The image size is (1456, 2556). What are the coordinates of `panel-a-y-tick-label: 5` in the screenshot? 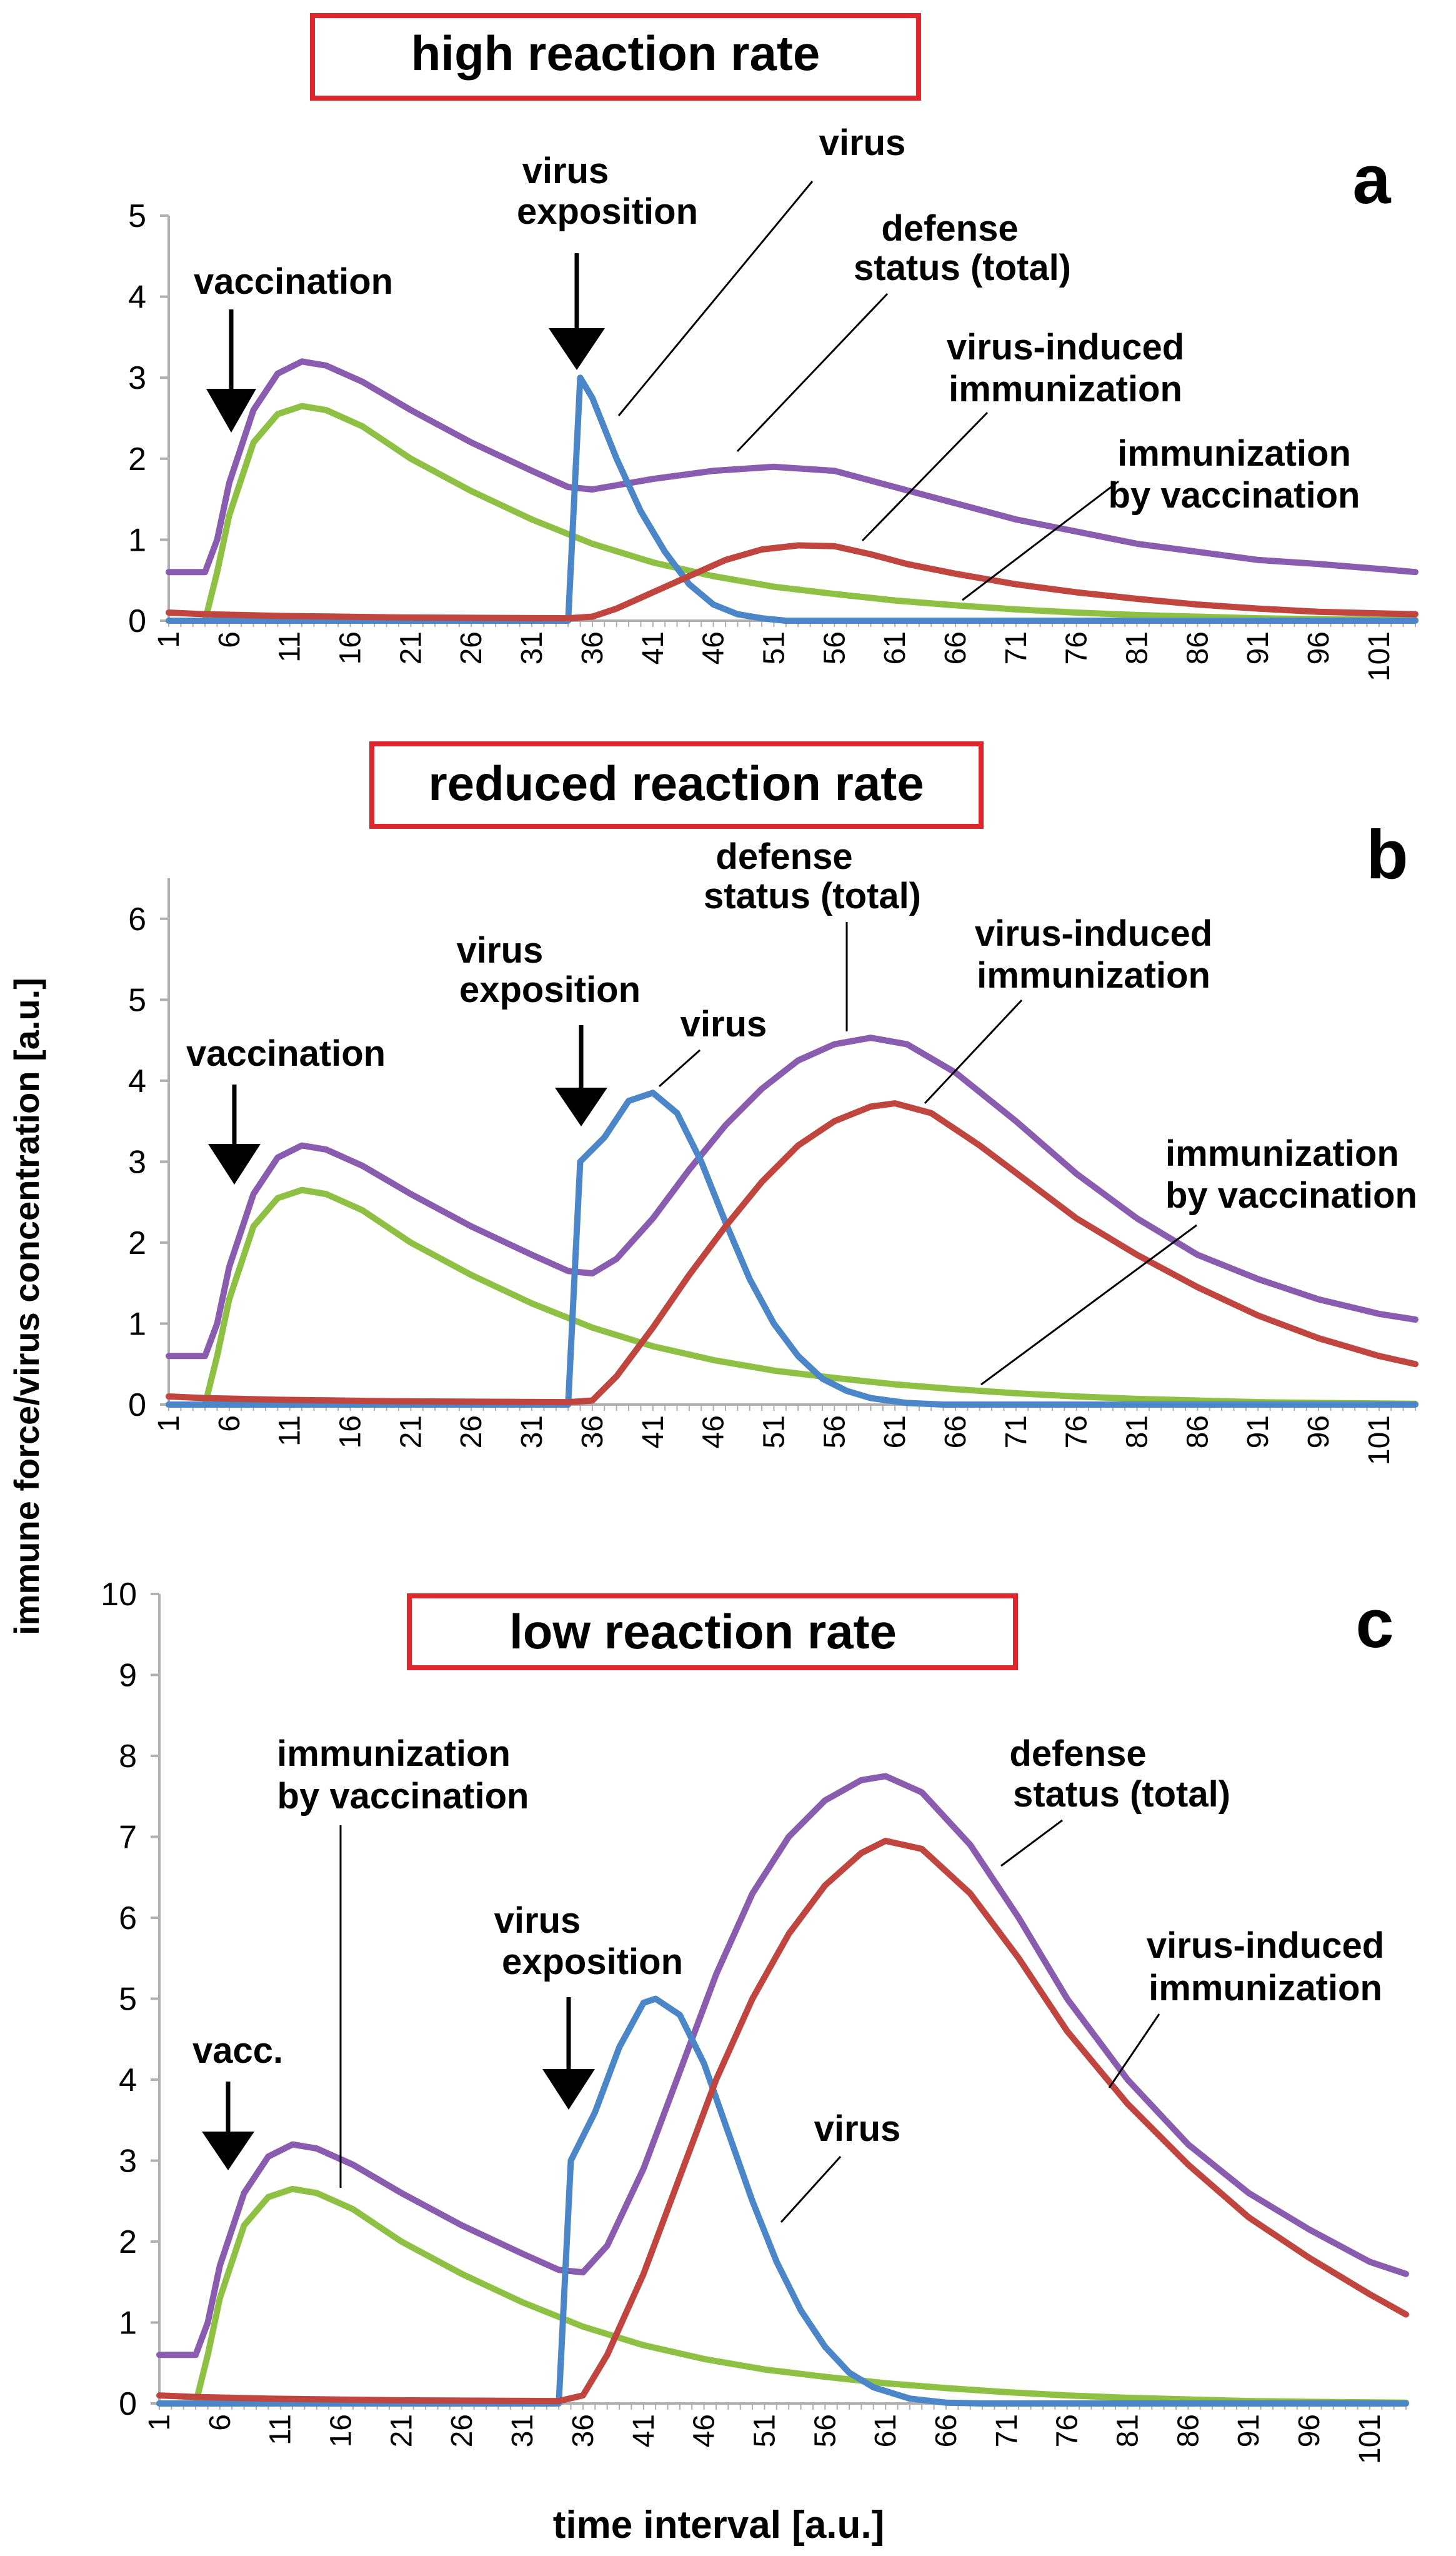 It's located at (137, 216).